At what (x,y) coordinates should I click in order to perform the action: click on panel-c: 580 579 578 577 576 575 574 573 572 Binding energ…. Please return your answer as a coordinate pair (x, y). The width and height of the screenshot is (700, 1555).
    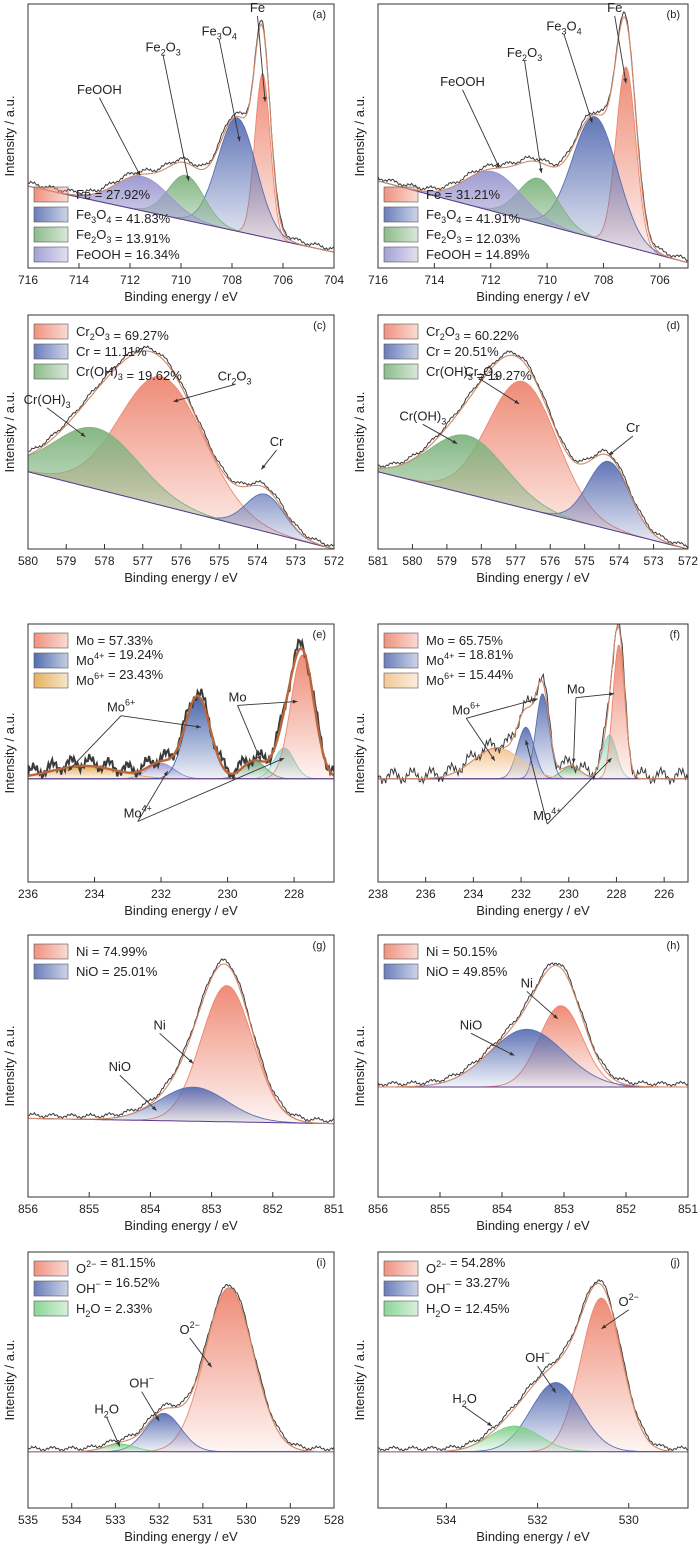
    Looking at the image, I should click on (173, 449).